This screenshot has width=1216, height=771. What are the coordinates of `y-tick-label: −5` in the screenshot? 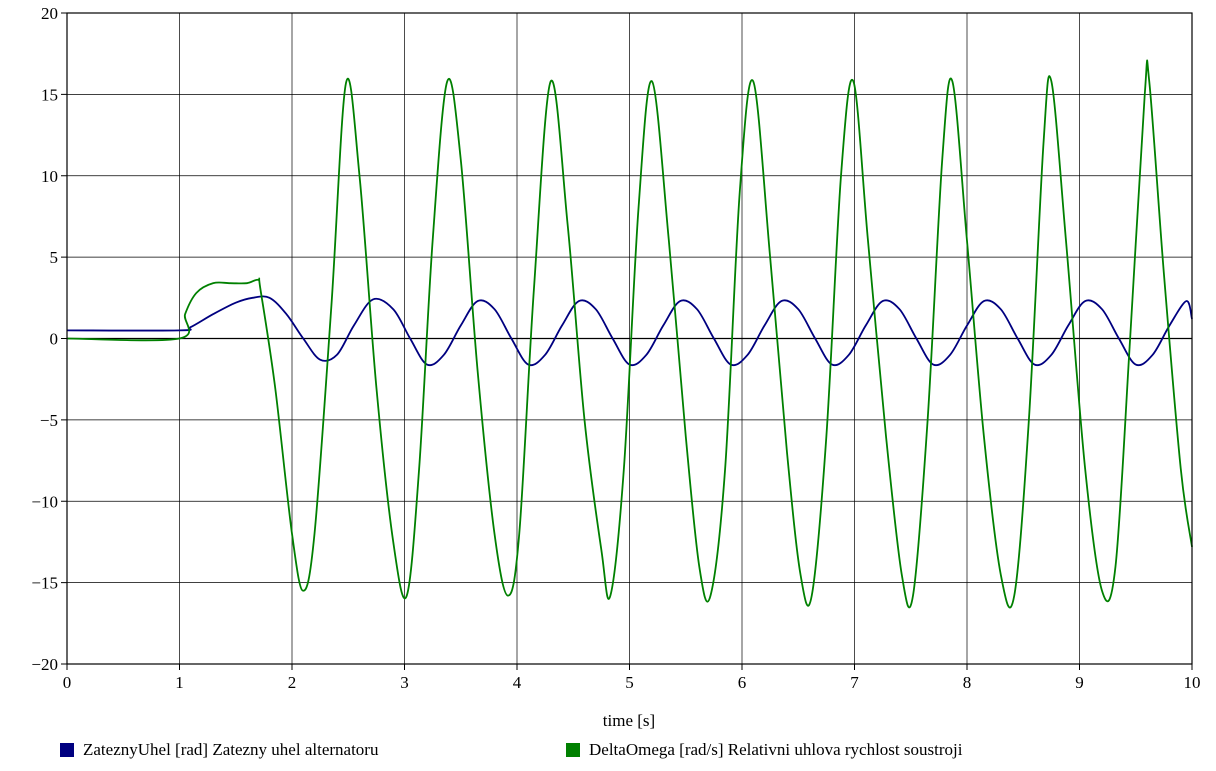 It's located at (49, 420).